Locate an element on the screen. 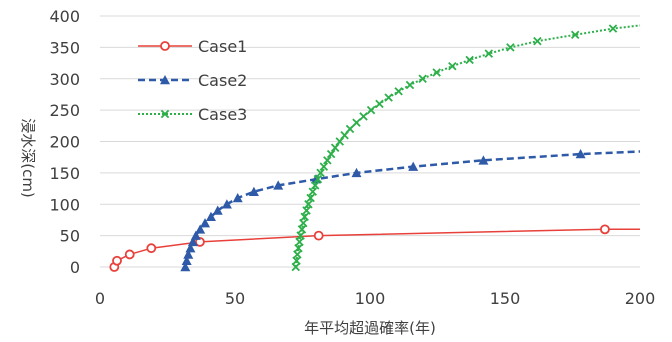 Image resolution: width=672 pixels, height=342 pixels. legend: Case1 Case2 Case3 is located at coordinates (192, 80).